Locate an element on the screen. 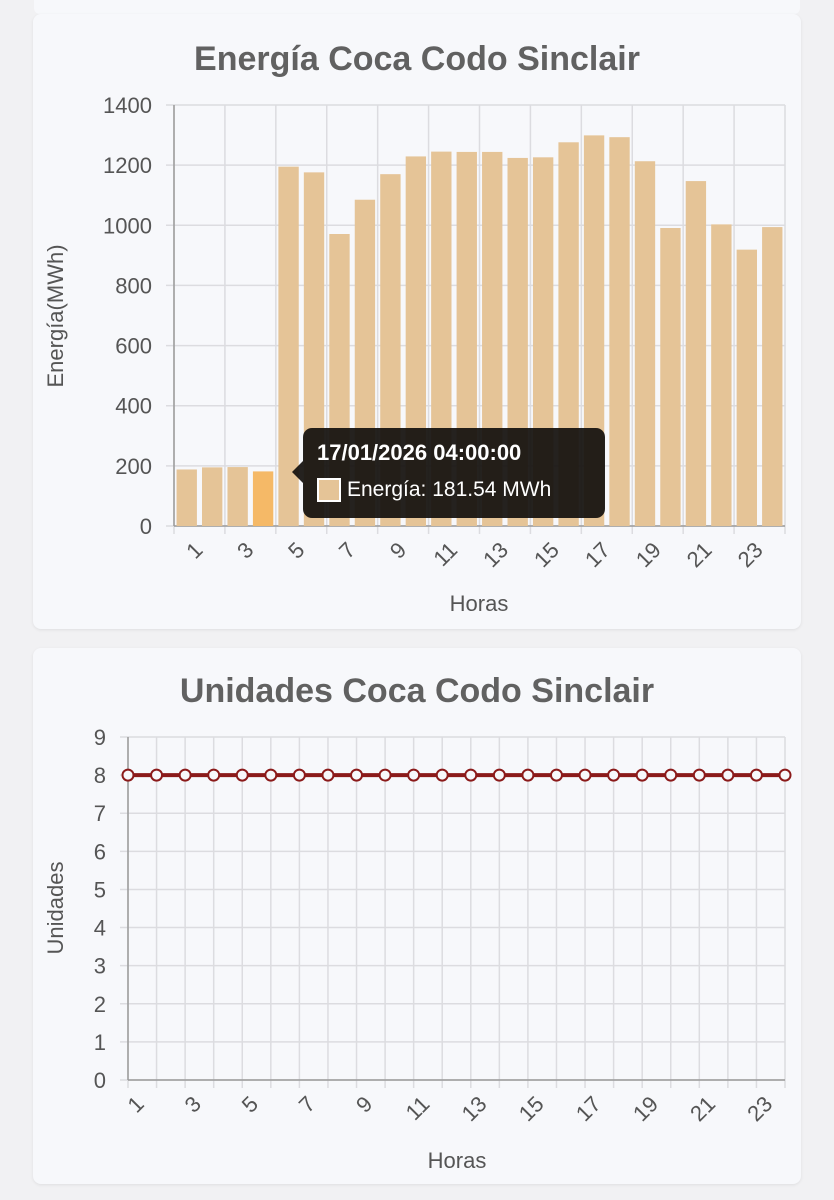 This screenshot has width=834, height=1200. tooltip-body: Energía: 181.54 MWh is located at coordinates (434, 490).